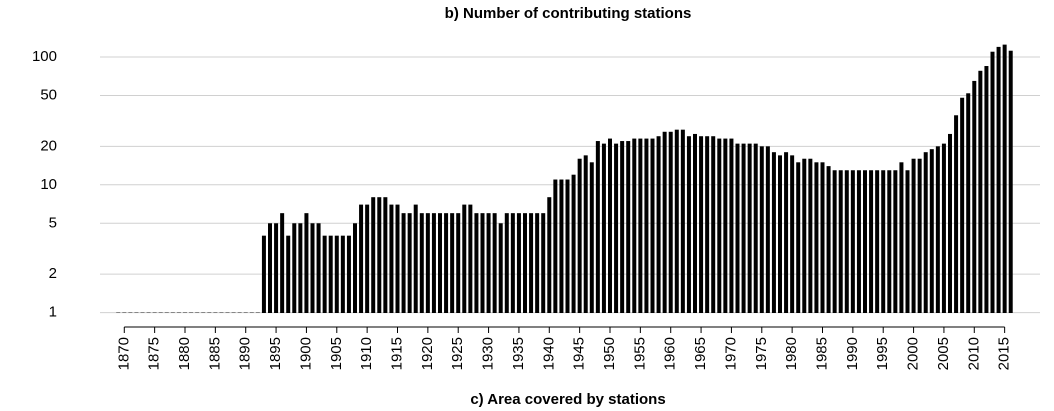 Image resolution: width=1054 pixels, height=411 pixels. Describe the element at coordinates (53, 222) in the screenshot. I see `y-tick-label: 5` at that location.